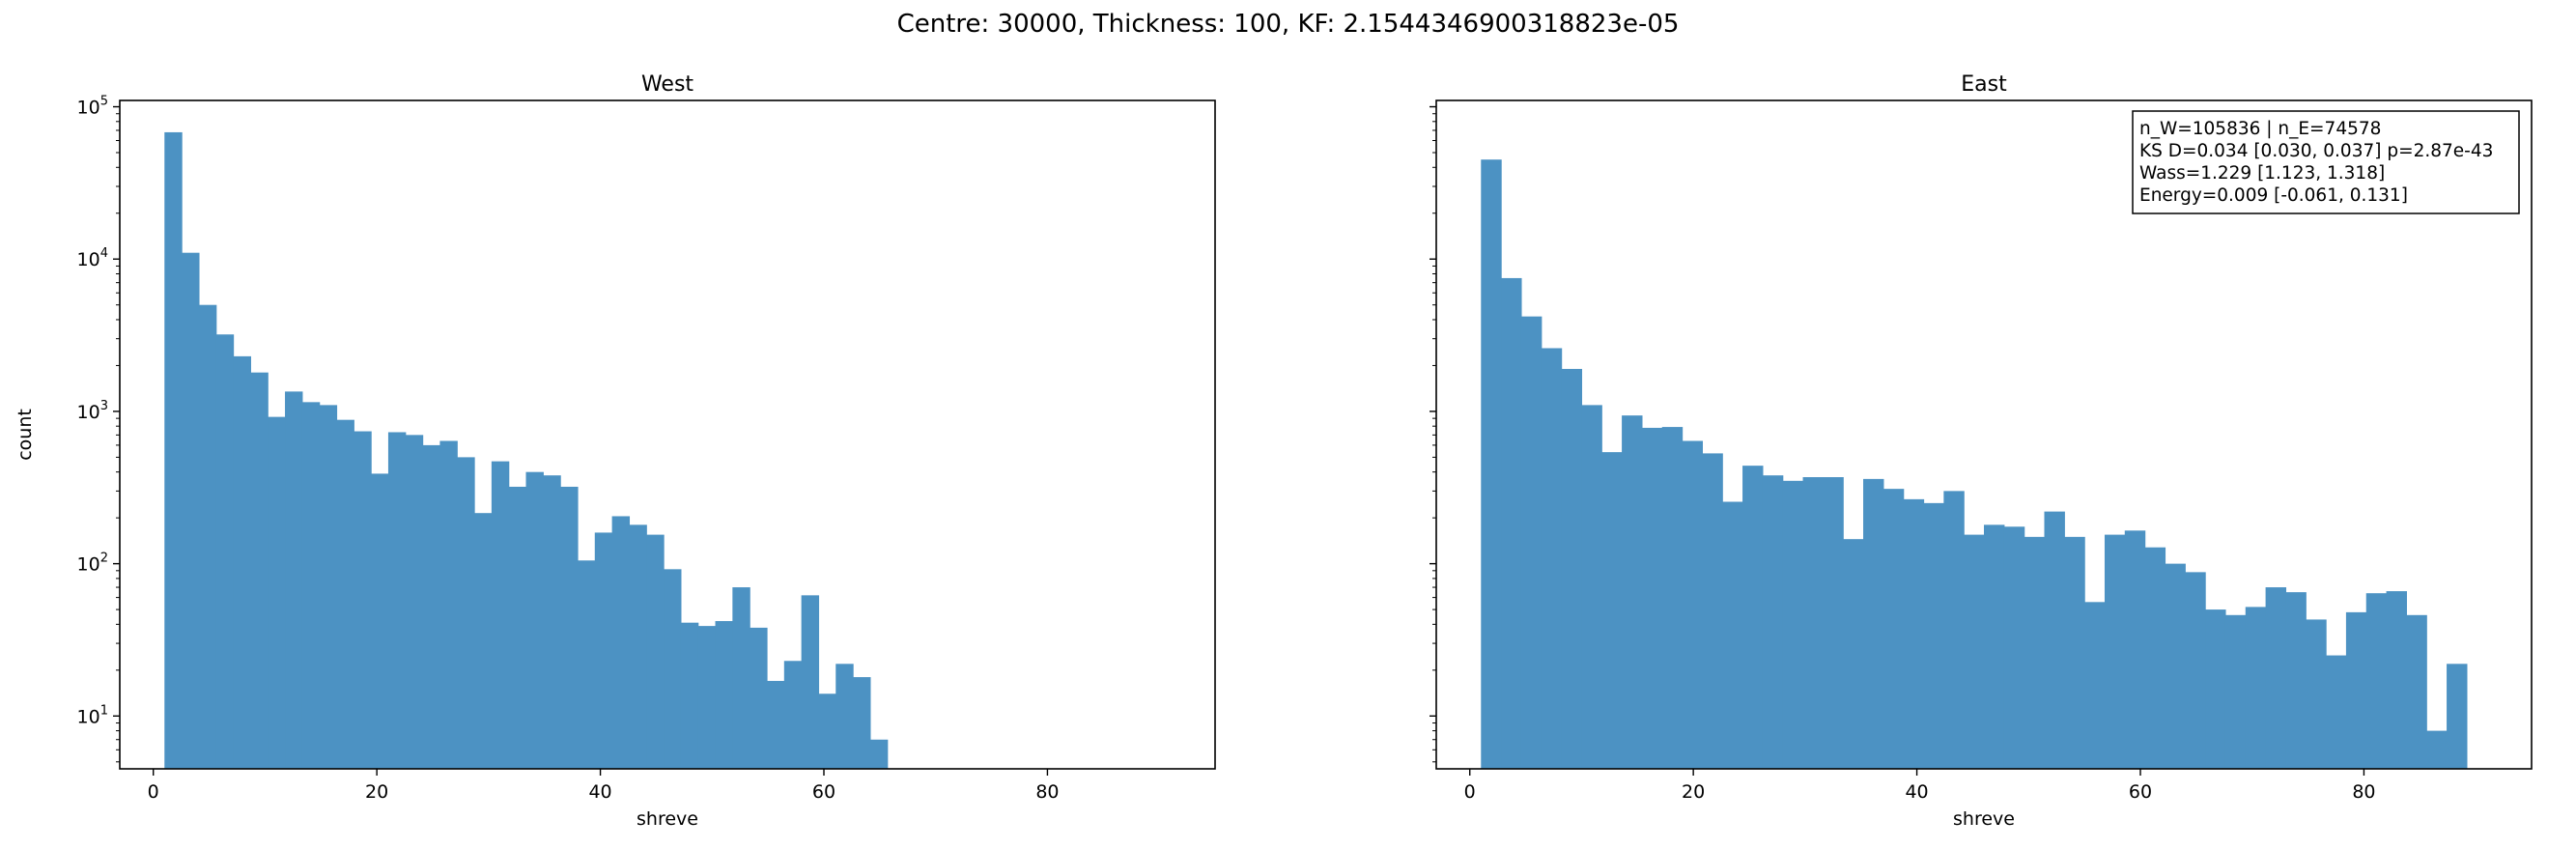  I want to click on y-tick-label: 10³, so click(92, 411).